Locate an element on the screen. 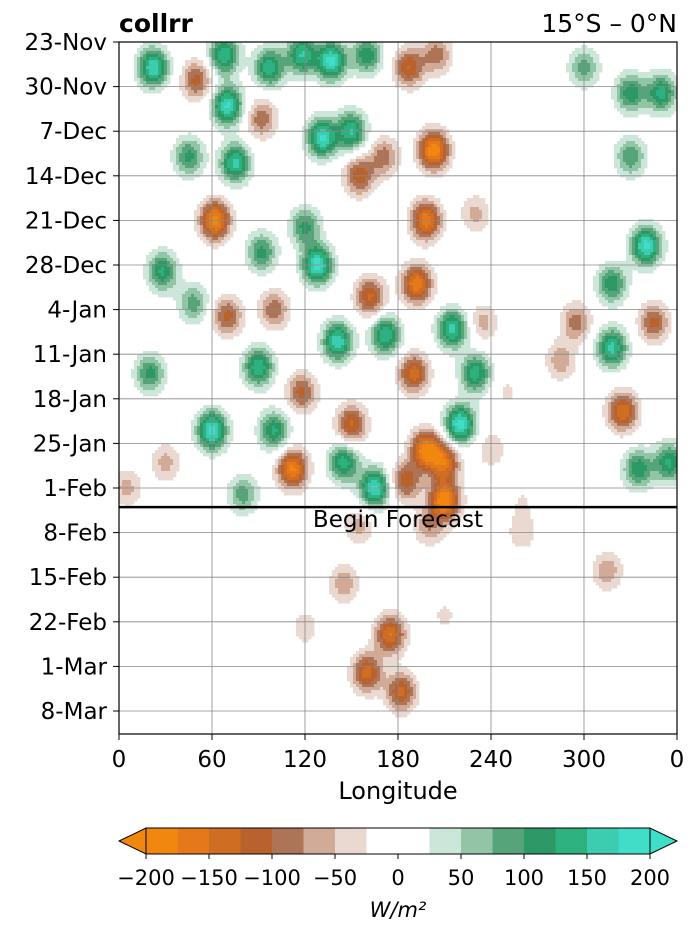  x-tick-label: 120 is located at coordinates (305, 760).